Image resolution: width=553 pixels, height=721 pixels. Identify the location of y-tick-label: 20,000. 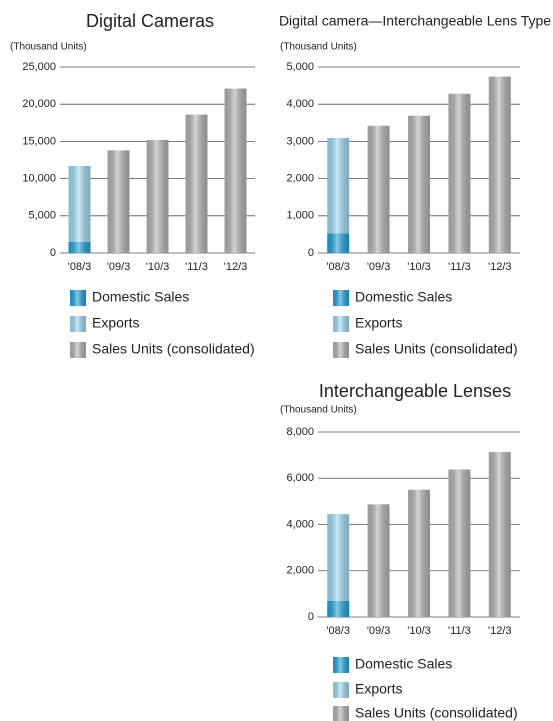
(39, 104).